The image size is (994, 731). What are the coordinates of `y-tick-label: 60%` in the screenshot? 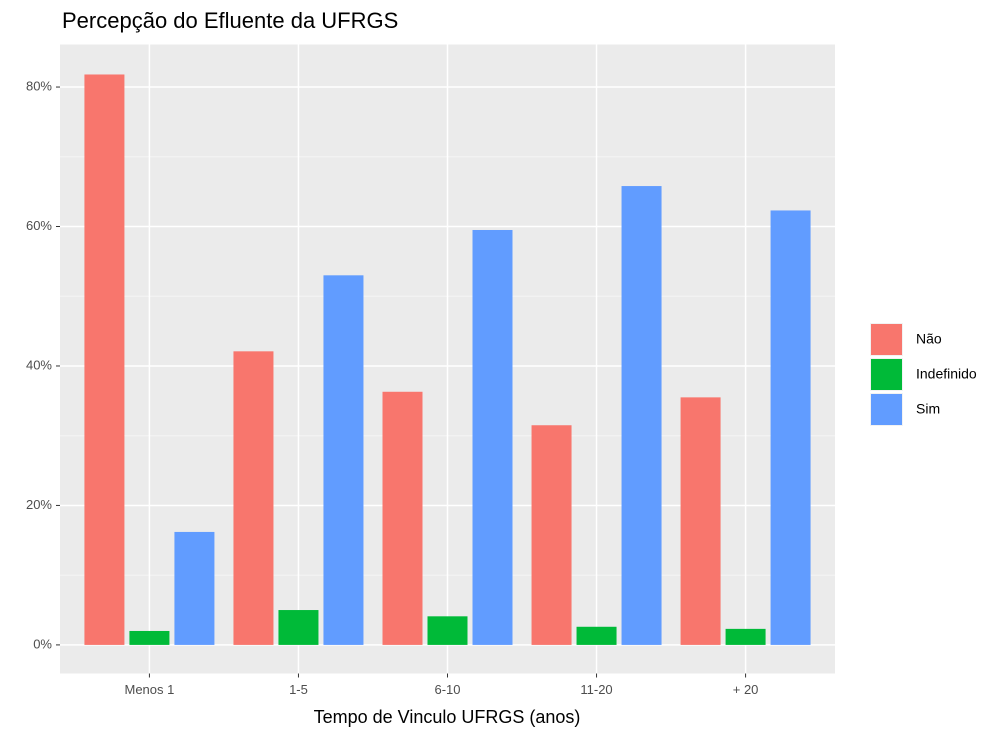 It's located at (39, 225).